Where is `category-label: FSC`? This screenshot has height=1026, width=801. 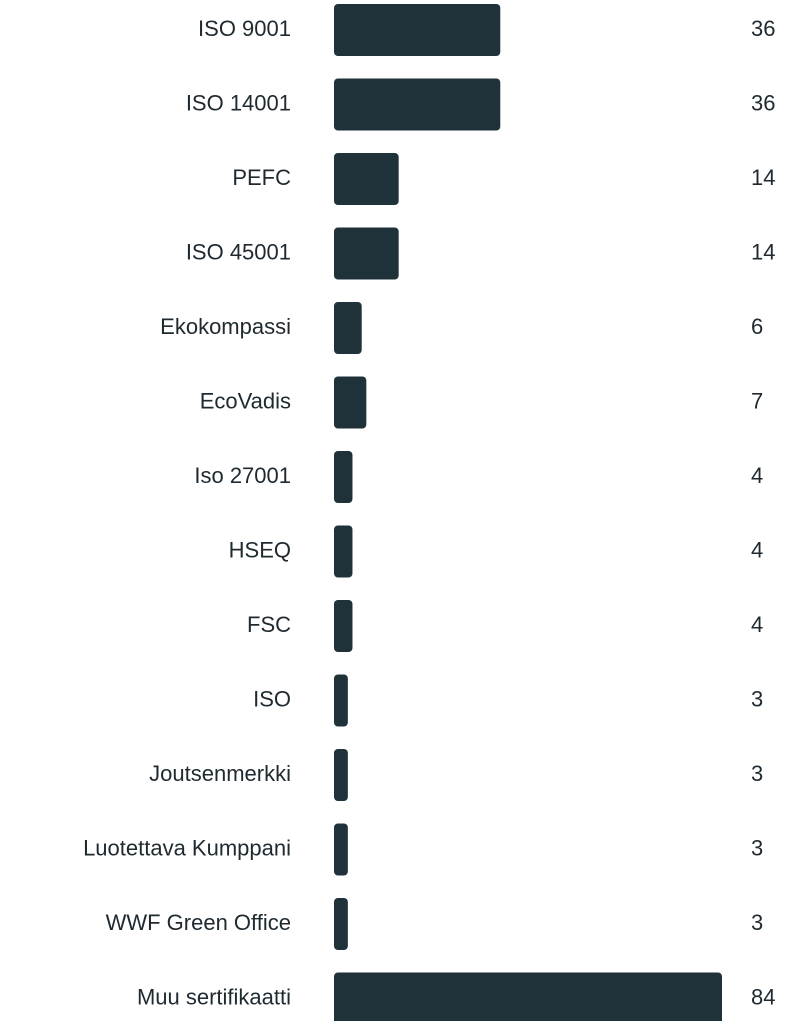
category-label: FSC is located at coordinates (269, 624).